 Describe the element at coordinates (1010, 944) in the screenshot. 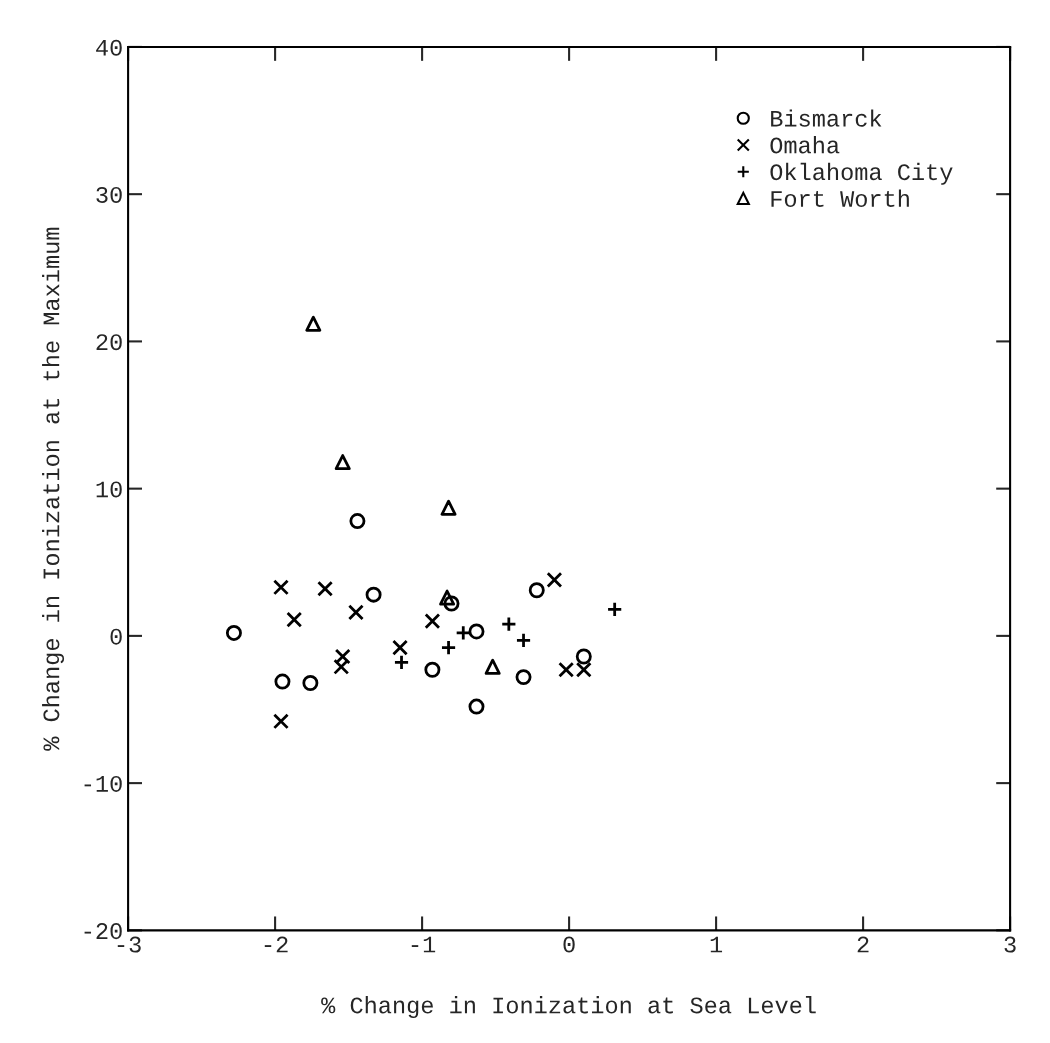

I see `x-tick-label: 3` at that location.